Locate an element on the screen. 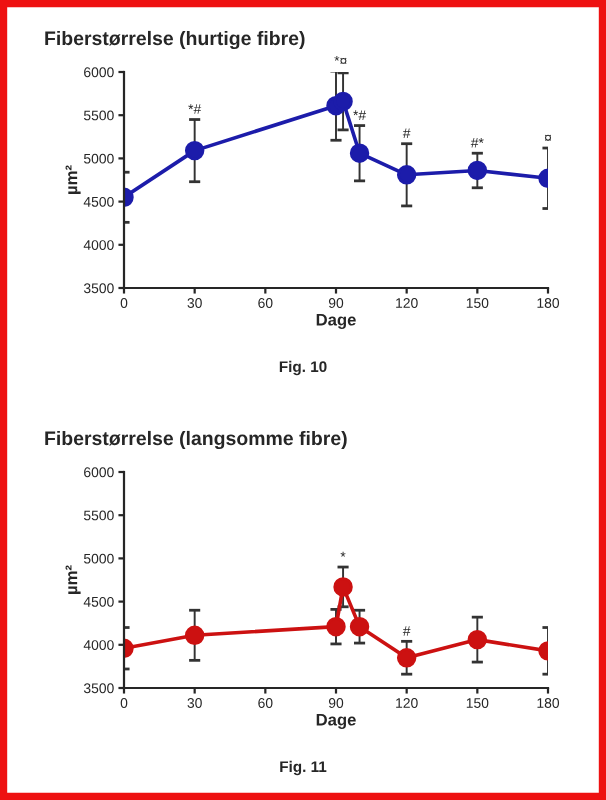  chart-title: Fiberstørrelse (hurtige fibre) is located at coordinates (175, 40).